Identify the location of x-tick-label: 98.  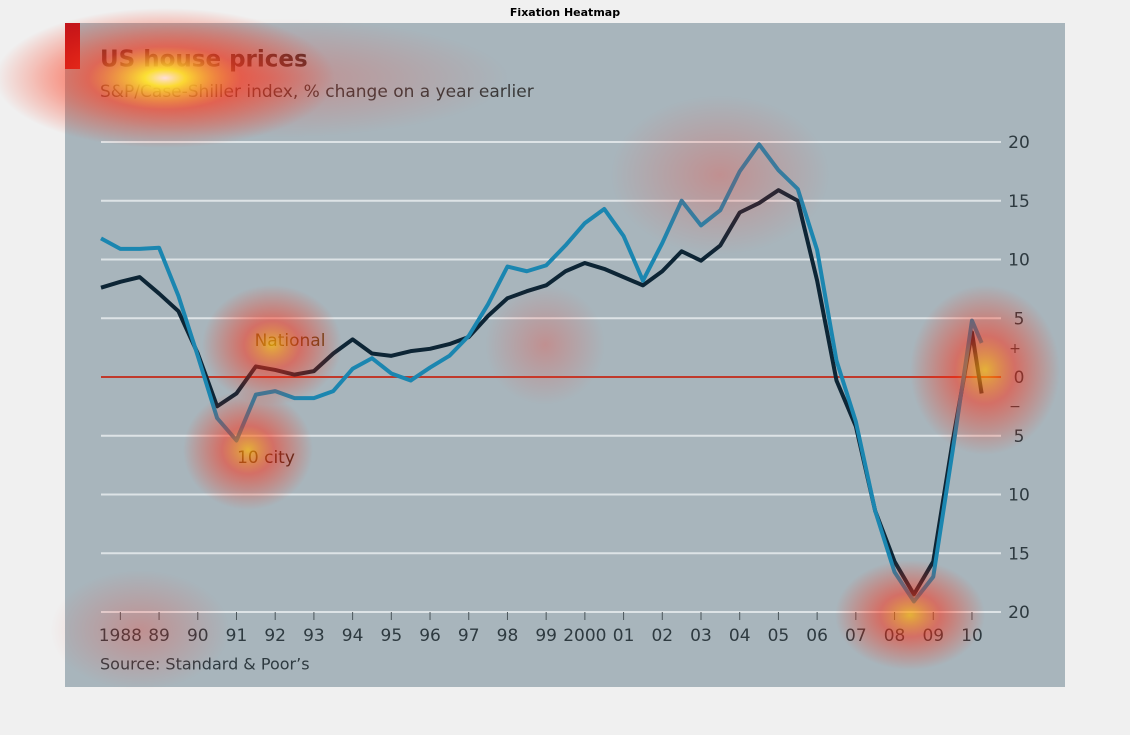
(508, 636).